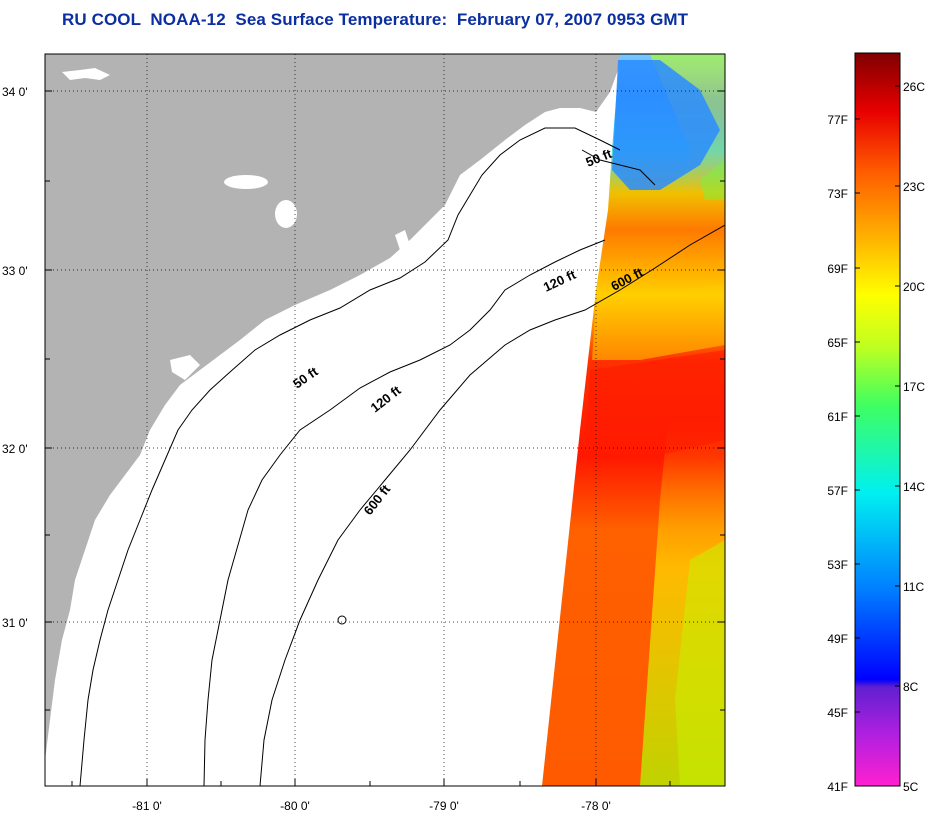 This screenshot has width=928, height=817. I want to click on sst-coastal-green, so click(712, 180).